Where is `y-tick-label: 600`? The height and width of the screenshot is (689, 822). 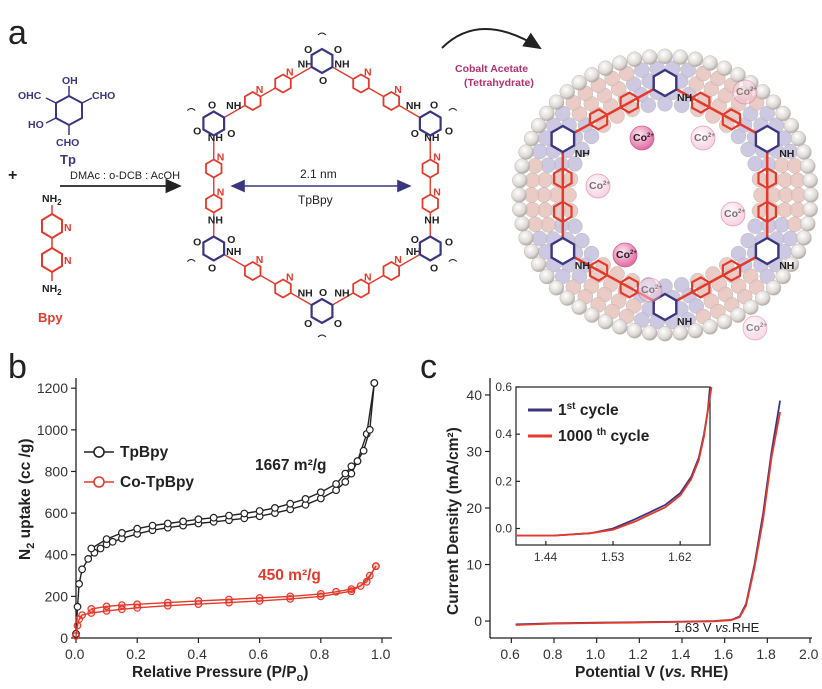
y-tick-label: 600 is located at coordinates (57, 513).